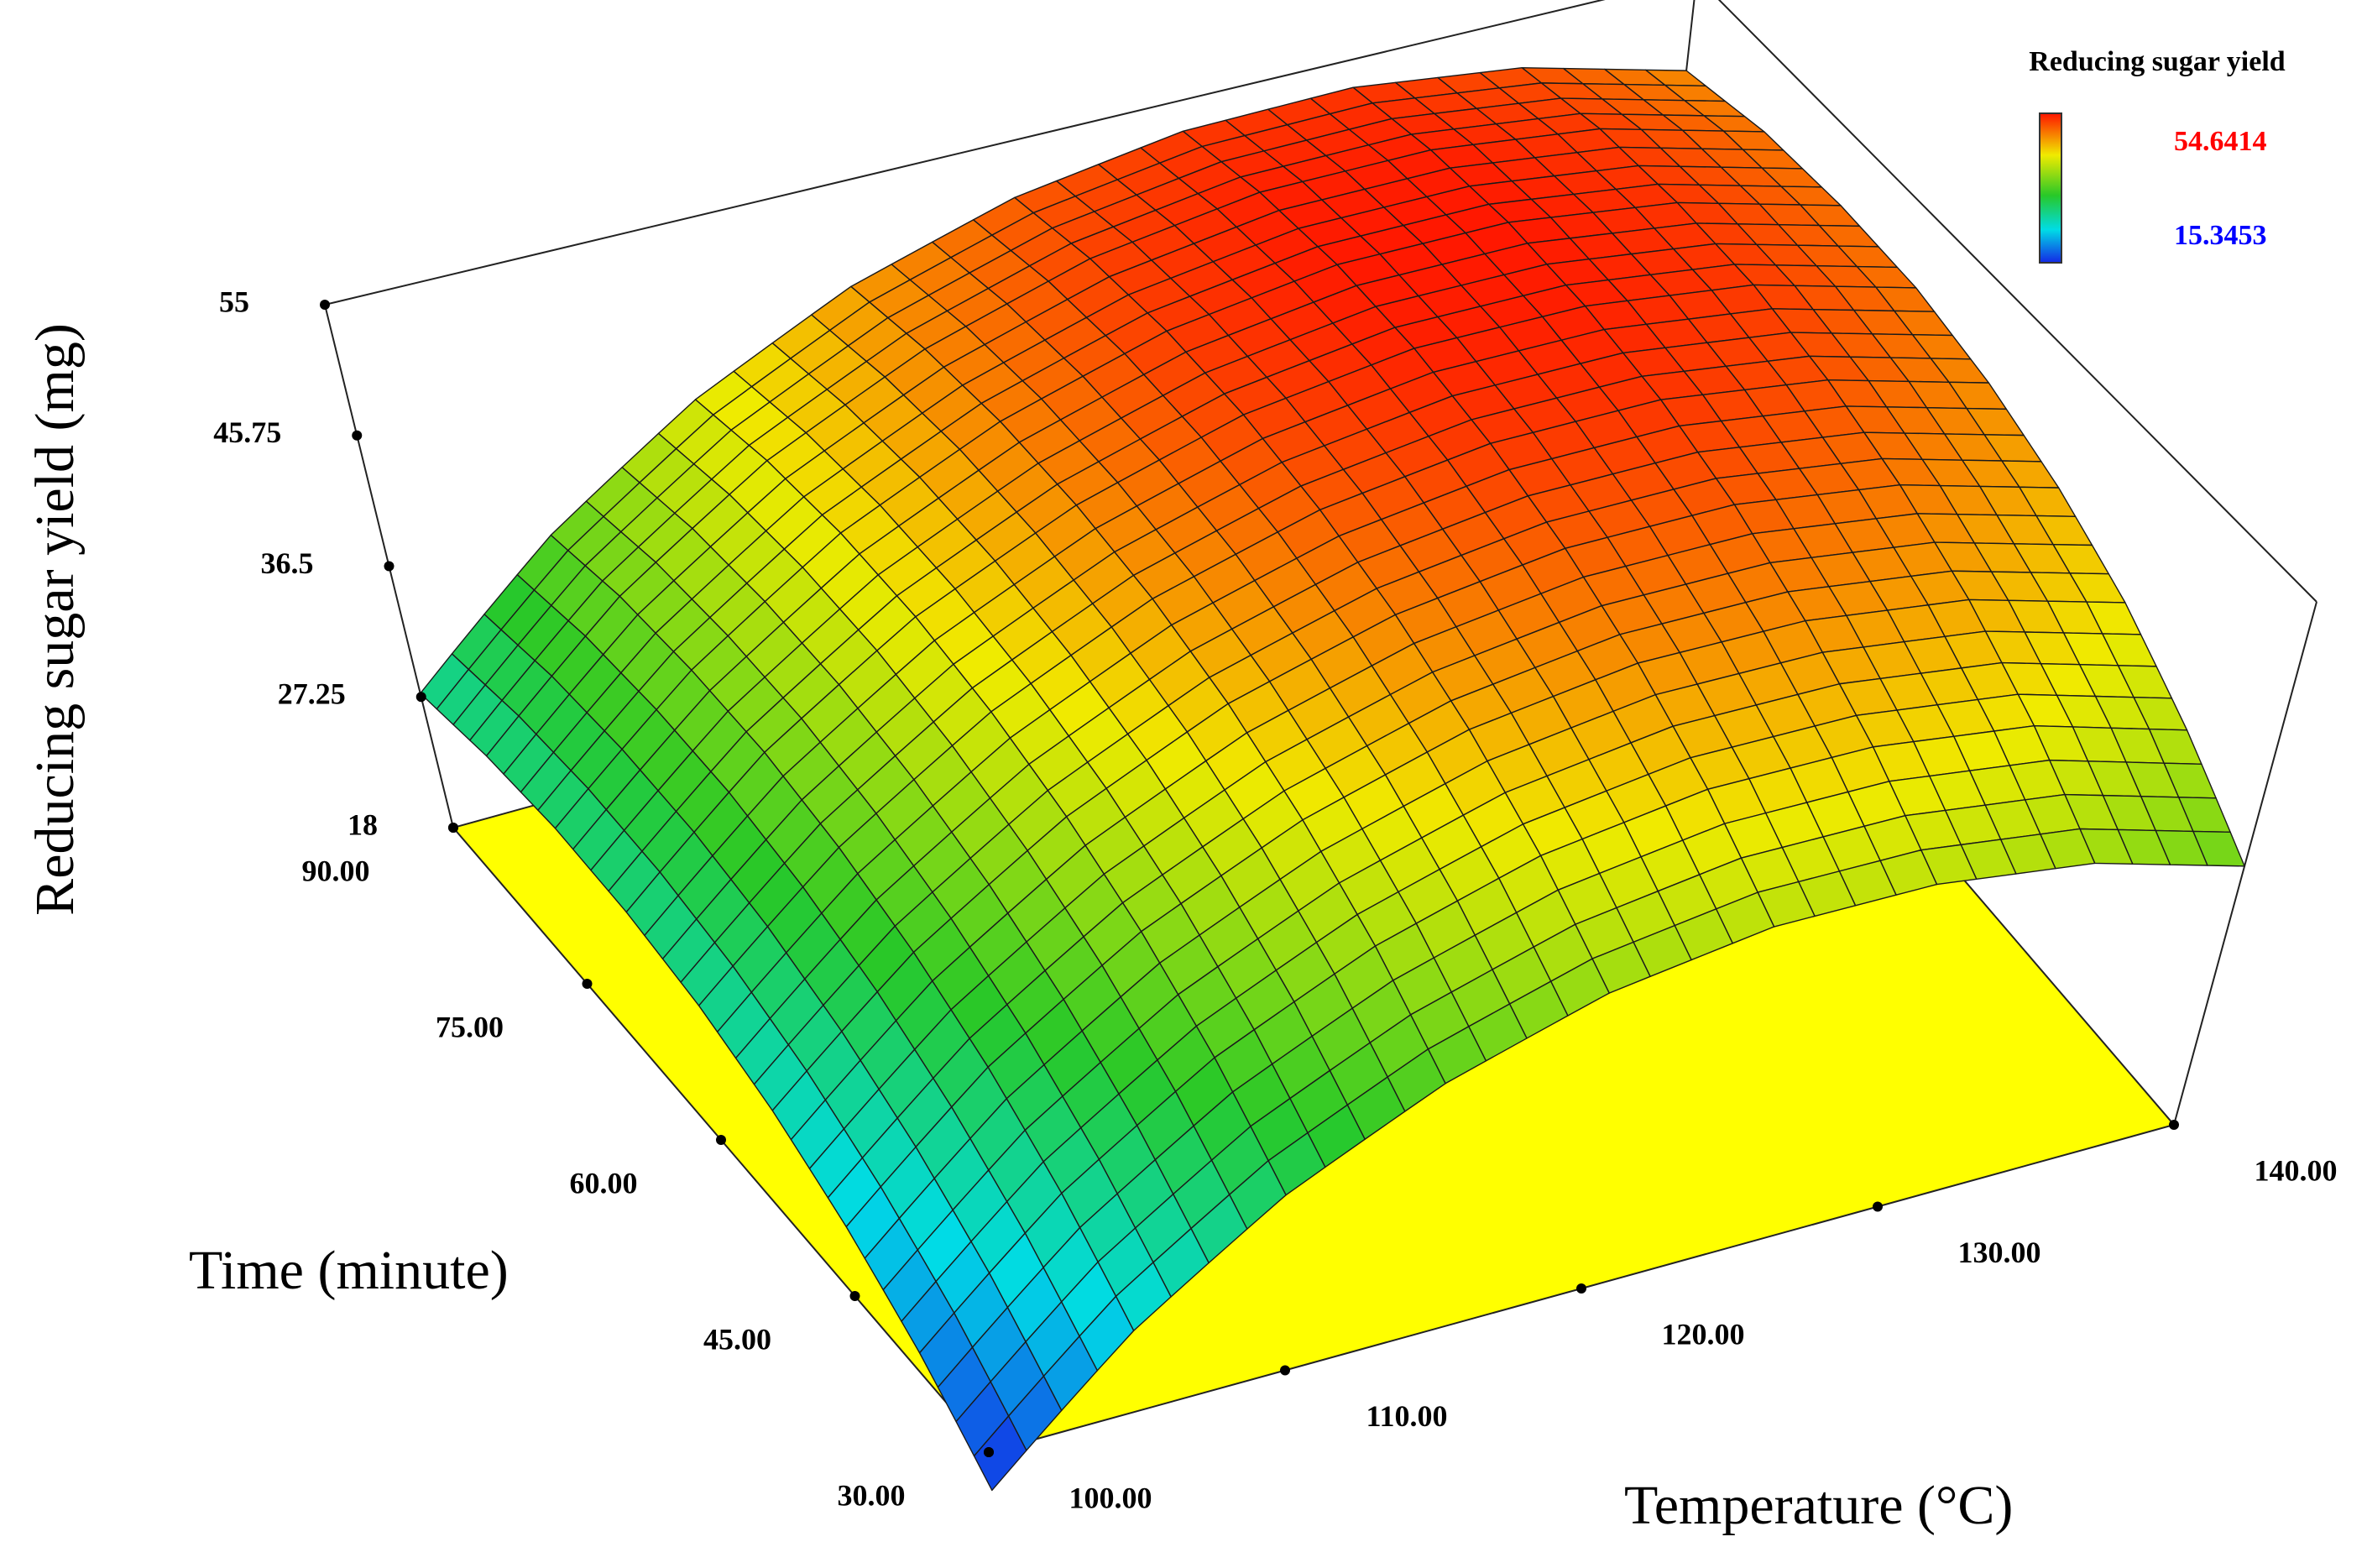 The image size is (2367, 1568). What do you see at coordinates (2296, 1170) in the screenshot?
I see `x-tick-label: 140.00` at bounding box center [2296, 1170].